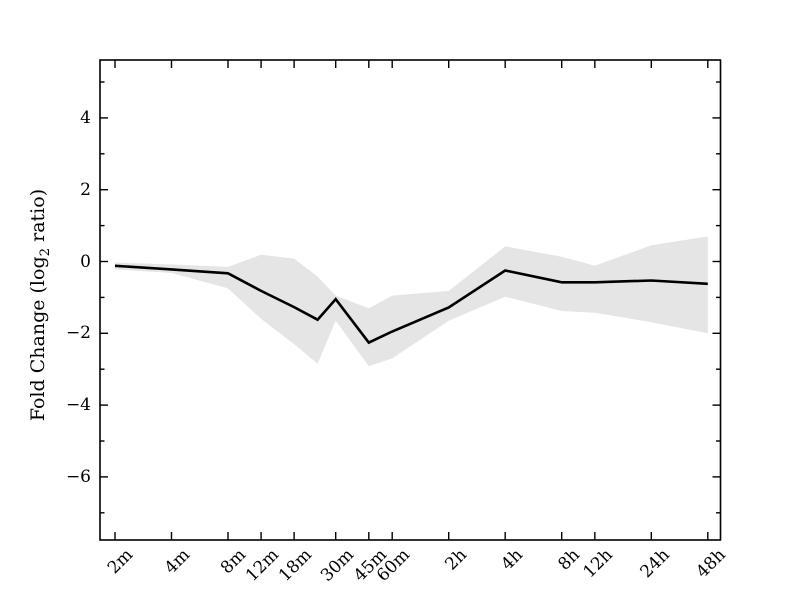  What do you see at coordinates (39, 302) in the screenshot?
I see `y-axis-label: Fold Change (log2 ratio)` at bounding box center [39, 302].